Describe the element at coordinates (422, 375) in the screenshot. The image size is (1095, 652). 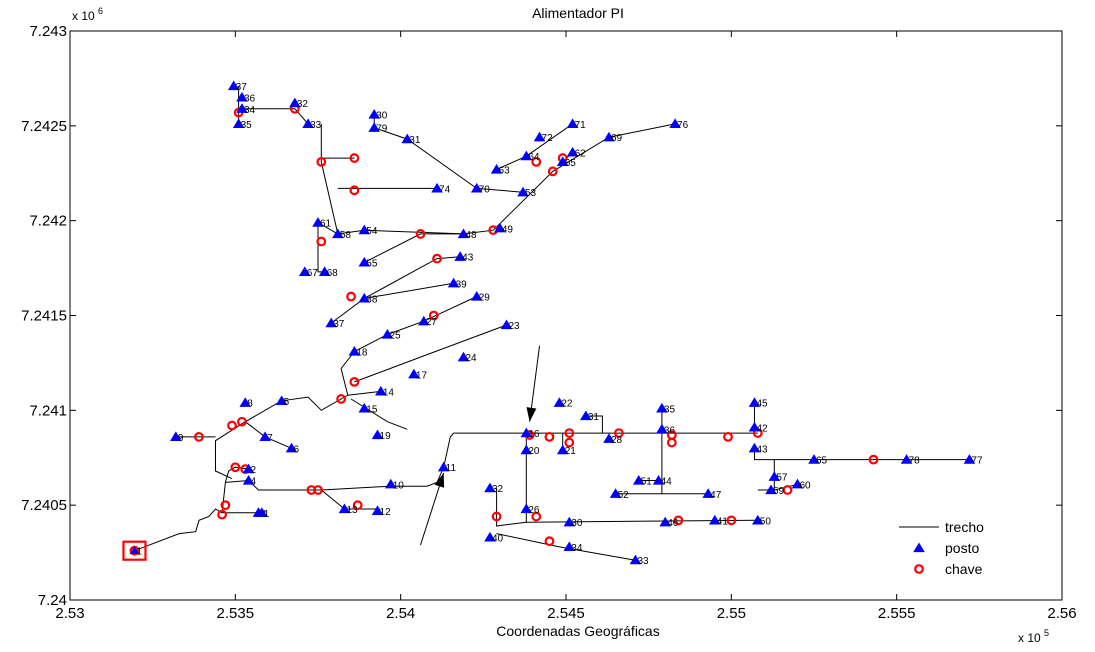
I see `posto-label: 17` at that location.